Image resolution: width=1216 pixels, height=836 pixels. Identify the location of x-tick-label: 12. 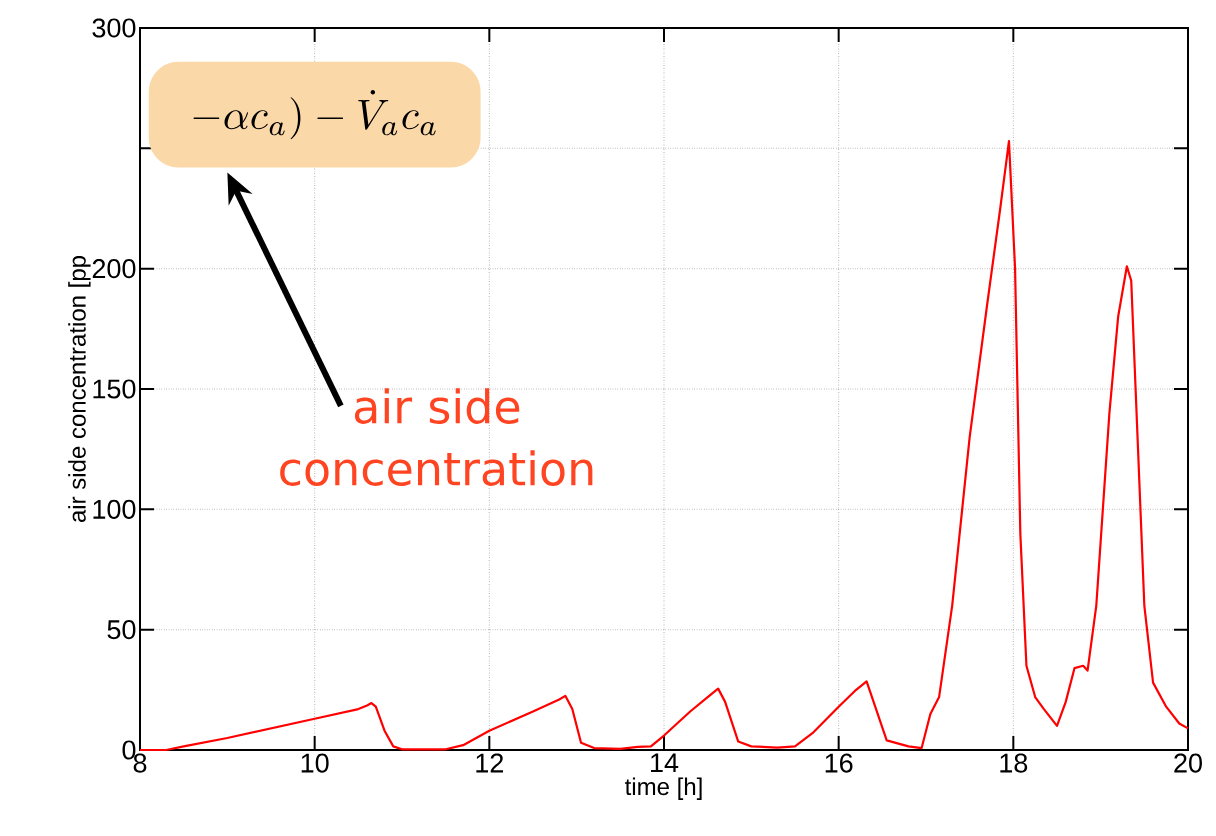
(489, 763).